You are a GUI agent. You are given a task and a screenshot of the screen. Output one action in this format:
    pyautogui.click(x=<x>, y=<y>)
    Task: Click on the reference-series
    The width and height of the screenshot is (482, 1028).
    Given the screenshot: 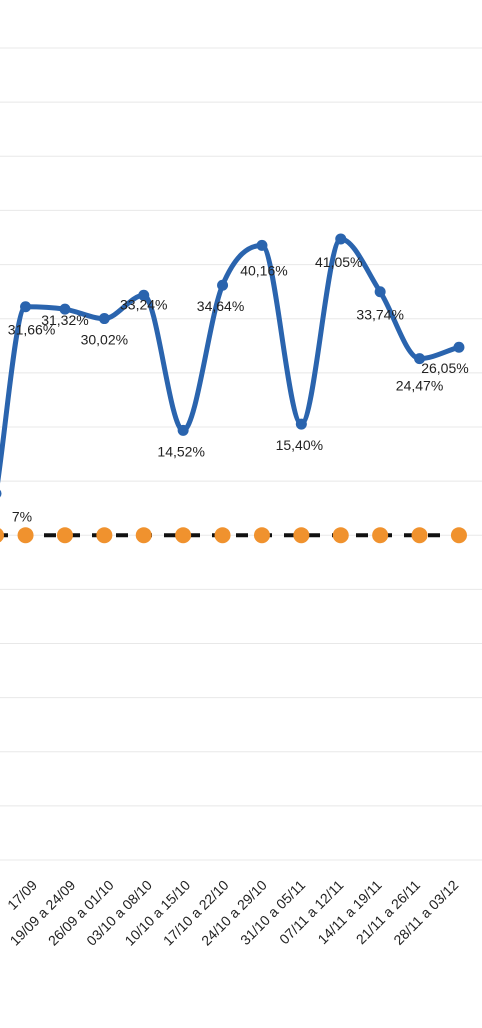 What is the action you would take?
    pyautogui.click(x=233, y=535)
    